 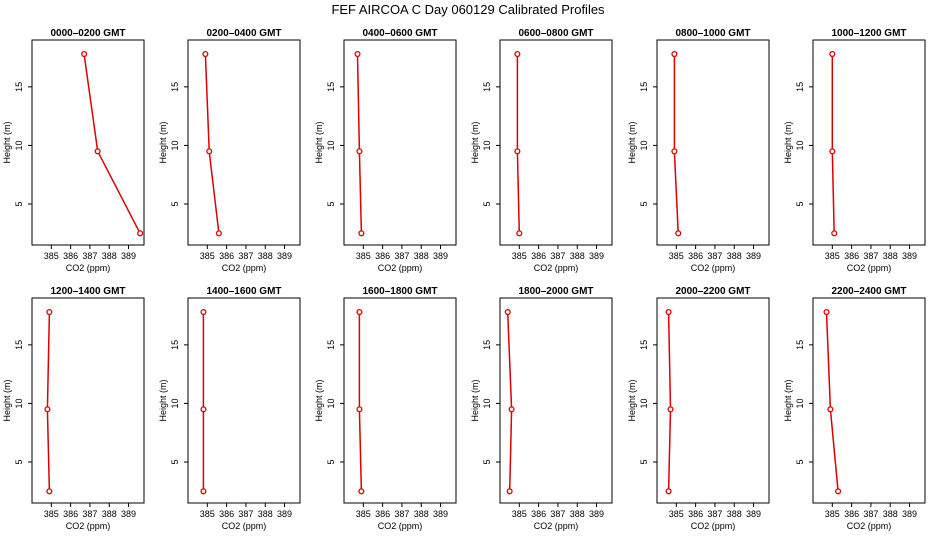 What do you see at coordinates (868, 291) in the screenshot?
I see `panel-title: 2200–2400 GMT` at bounding box center [868, 291].